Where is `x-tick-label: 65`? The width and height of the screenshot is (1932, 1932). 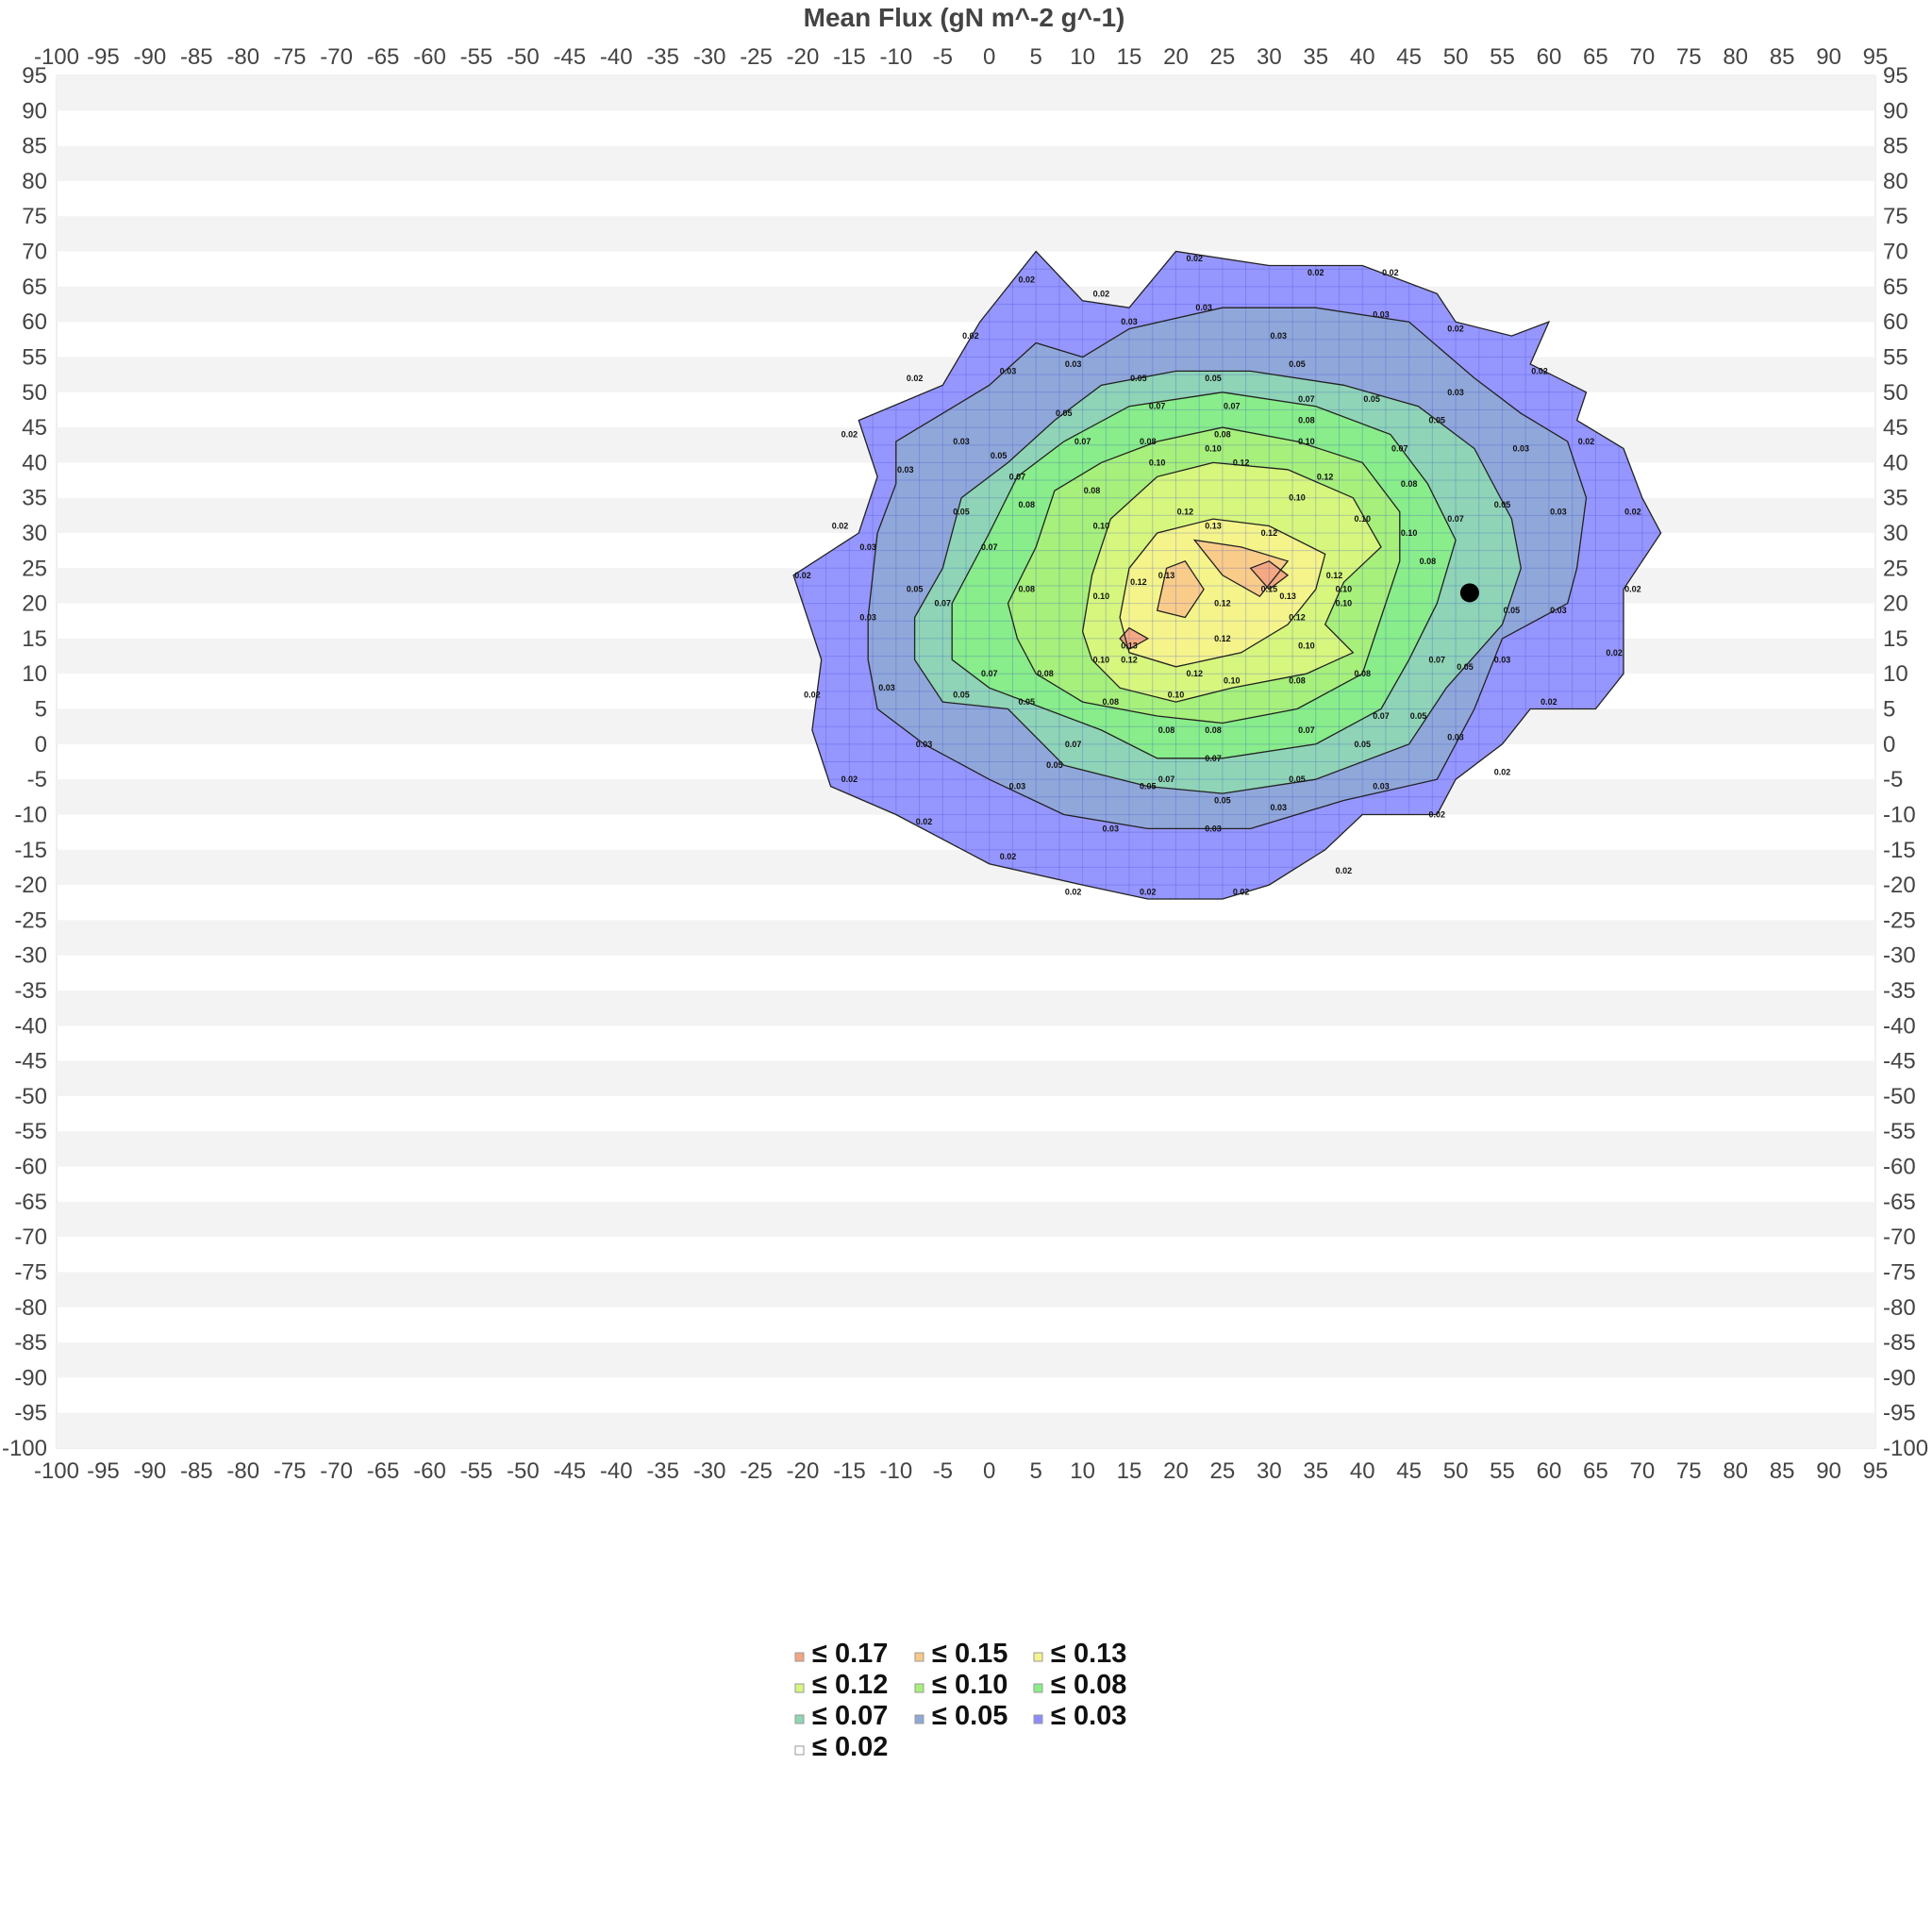
x-tick-label: 65 is located at coordinates (1596, 57).